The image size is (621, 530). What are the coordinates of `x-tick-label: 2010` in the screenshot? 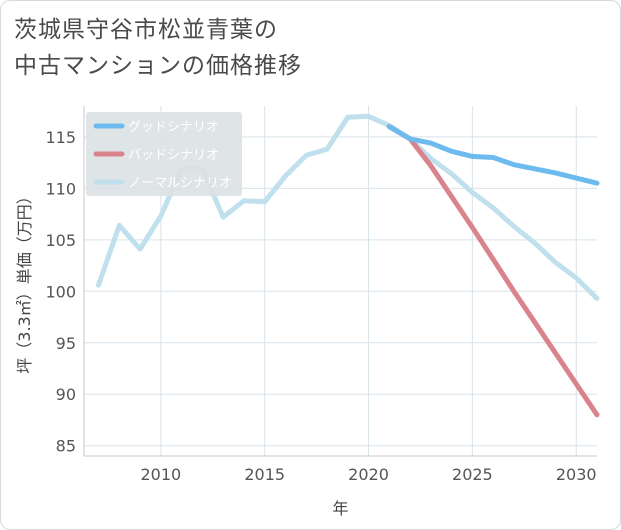 It's located at (160, 474).